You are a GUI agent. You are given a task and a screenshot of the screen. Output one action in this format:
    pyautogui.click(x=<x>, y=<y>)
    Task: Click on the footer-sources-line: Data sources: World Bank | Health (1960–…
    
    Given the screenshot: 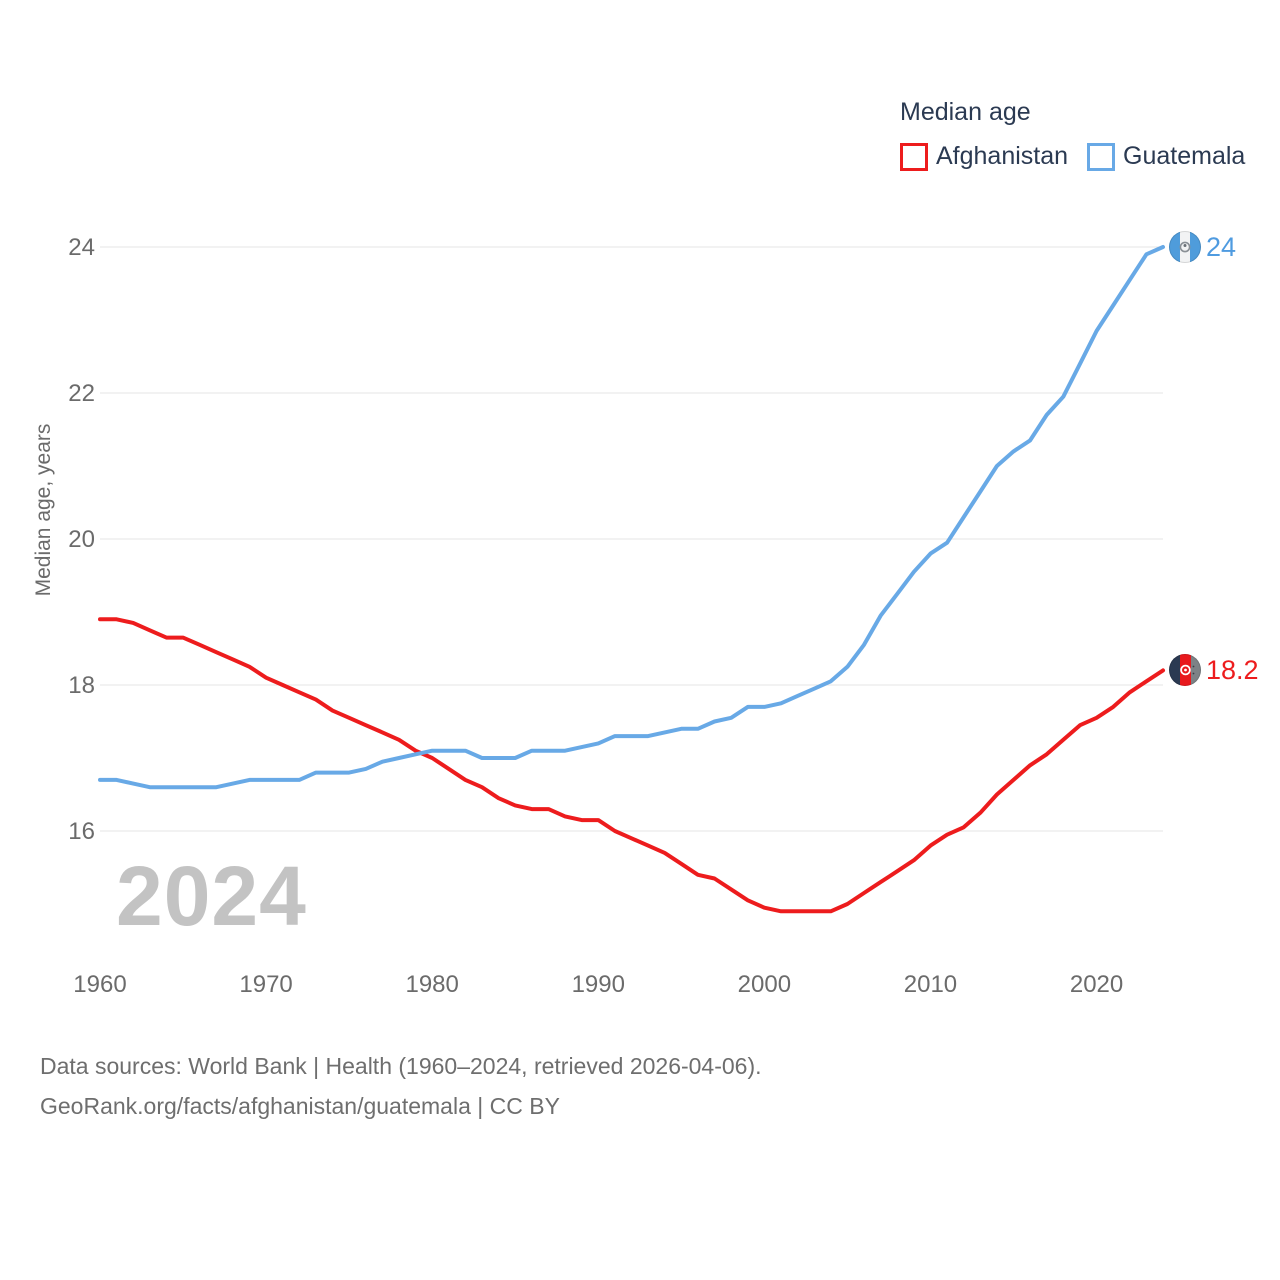 What is the action you would take?
    pyautogui.click(x=401, y=1066)
    